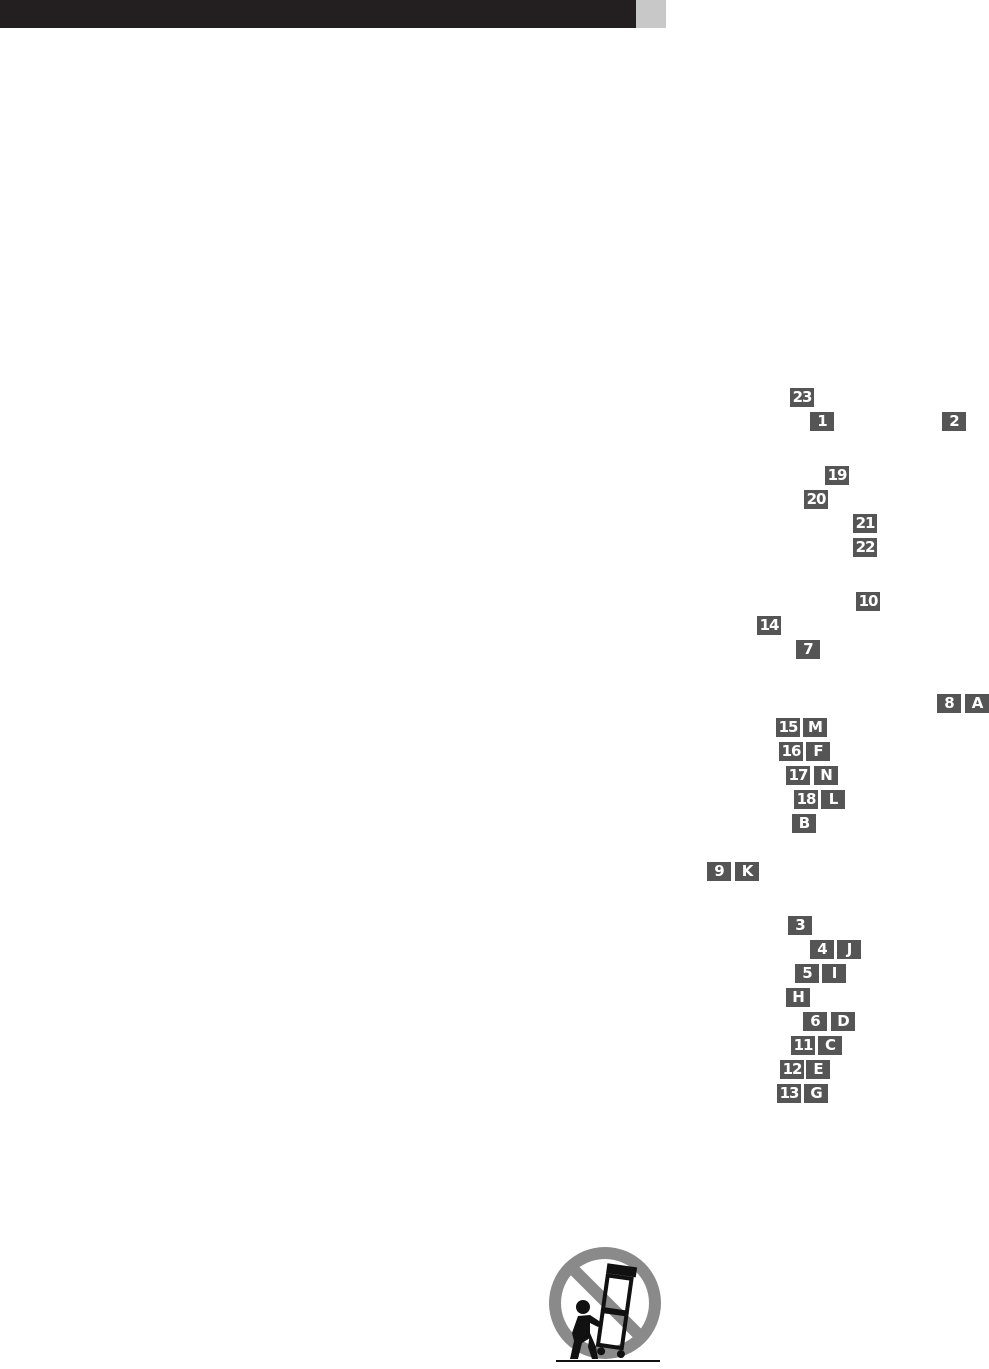 The height and width of the screenshot is (1369, 989). Describe the element at coordinates (816, 1093) in the screenshot. I see `callout-badge: G` at that location.